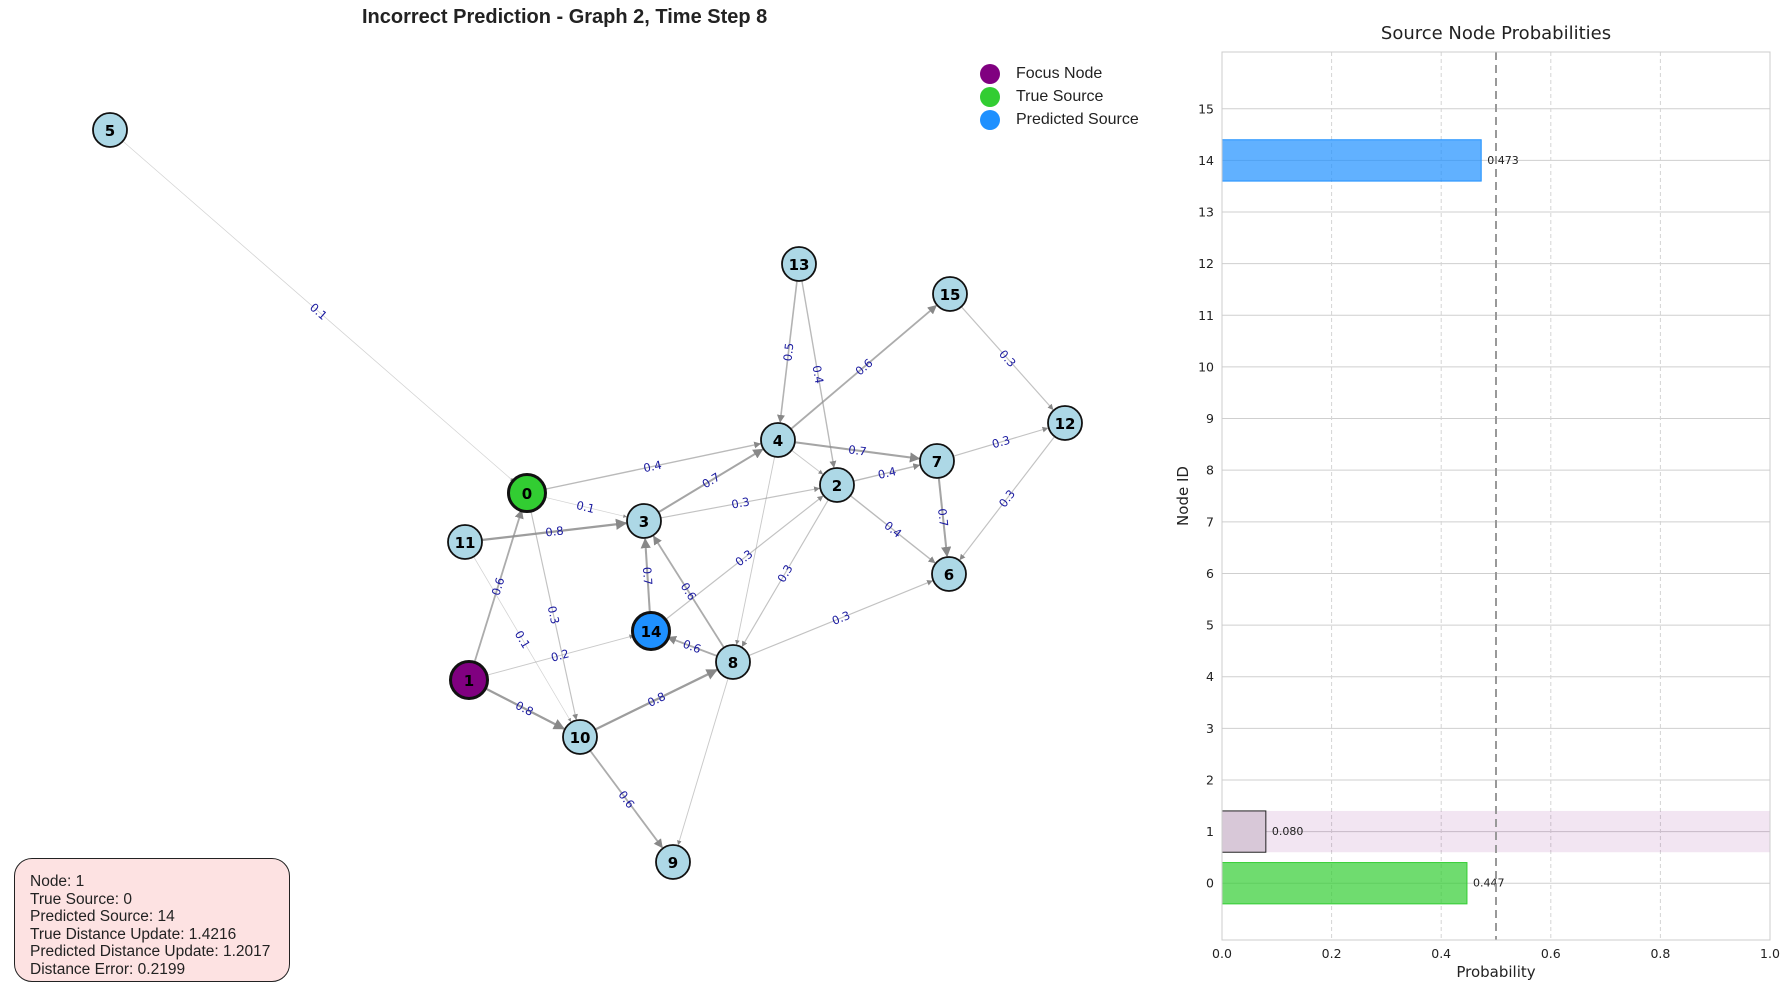 Image resolution: width=1790 pixels, height=989 pixels. What do you see at coordinates (1495, 972) in the screenshot?
I see `x-axis-label: Probability` at bounding box center [1495, 972].